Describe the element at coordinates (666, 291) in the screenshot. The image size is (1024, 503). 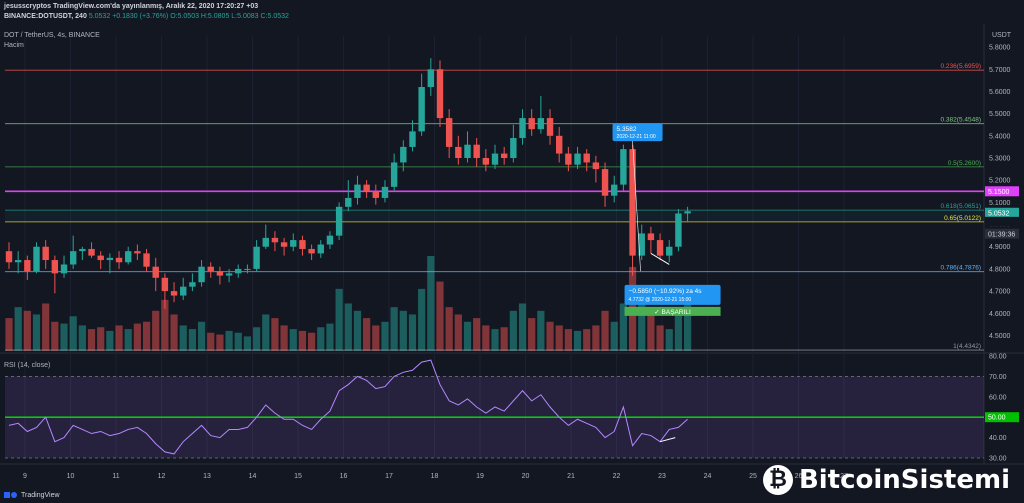
I see `callout-low-change: −0.5850 (−10.92%) za 4s` at that location.